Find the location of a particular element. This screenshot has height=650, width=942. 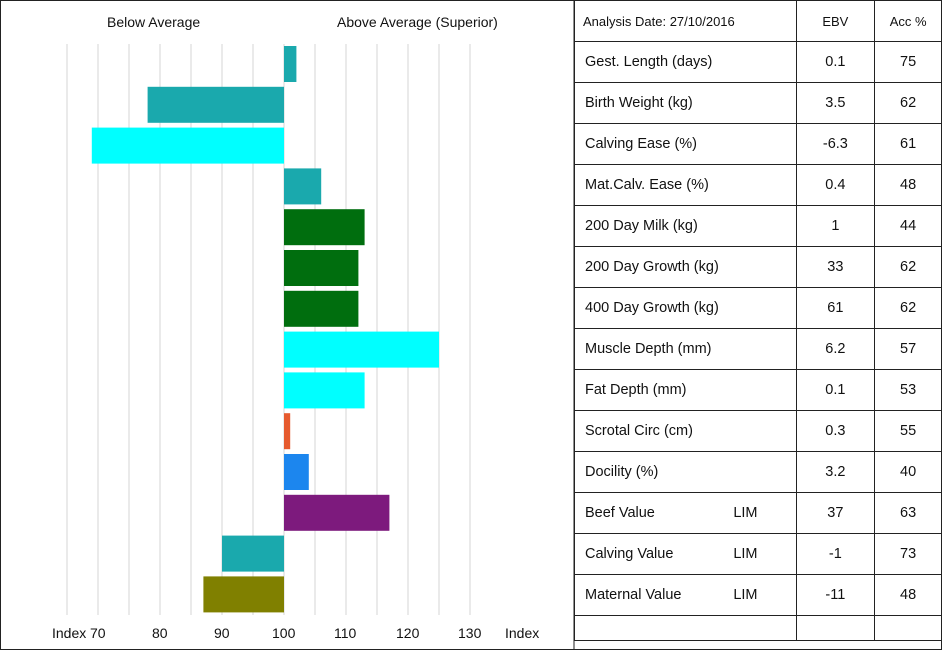

ebv-header: EBV is located at coordinates (835, 21).